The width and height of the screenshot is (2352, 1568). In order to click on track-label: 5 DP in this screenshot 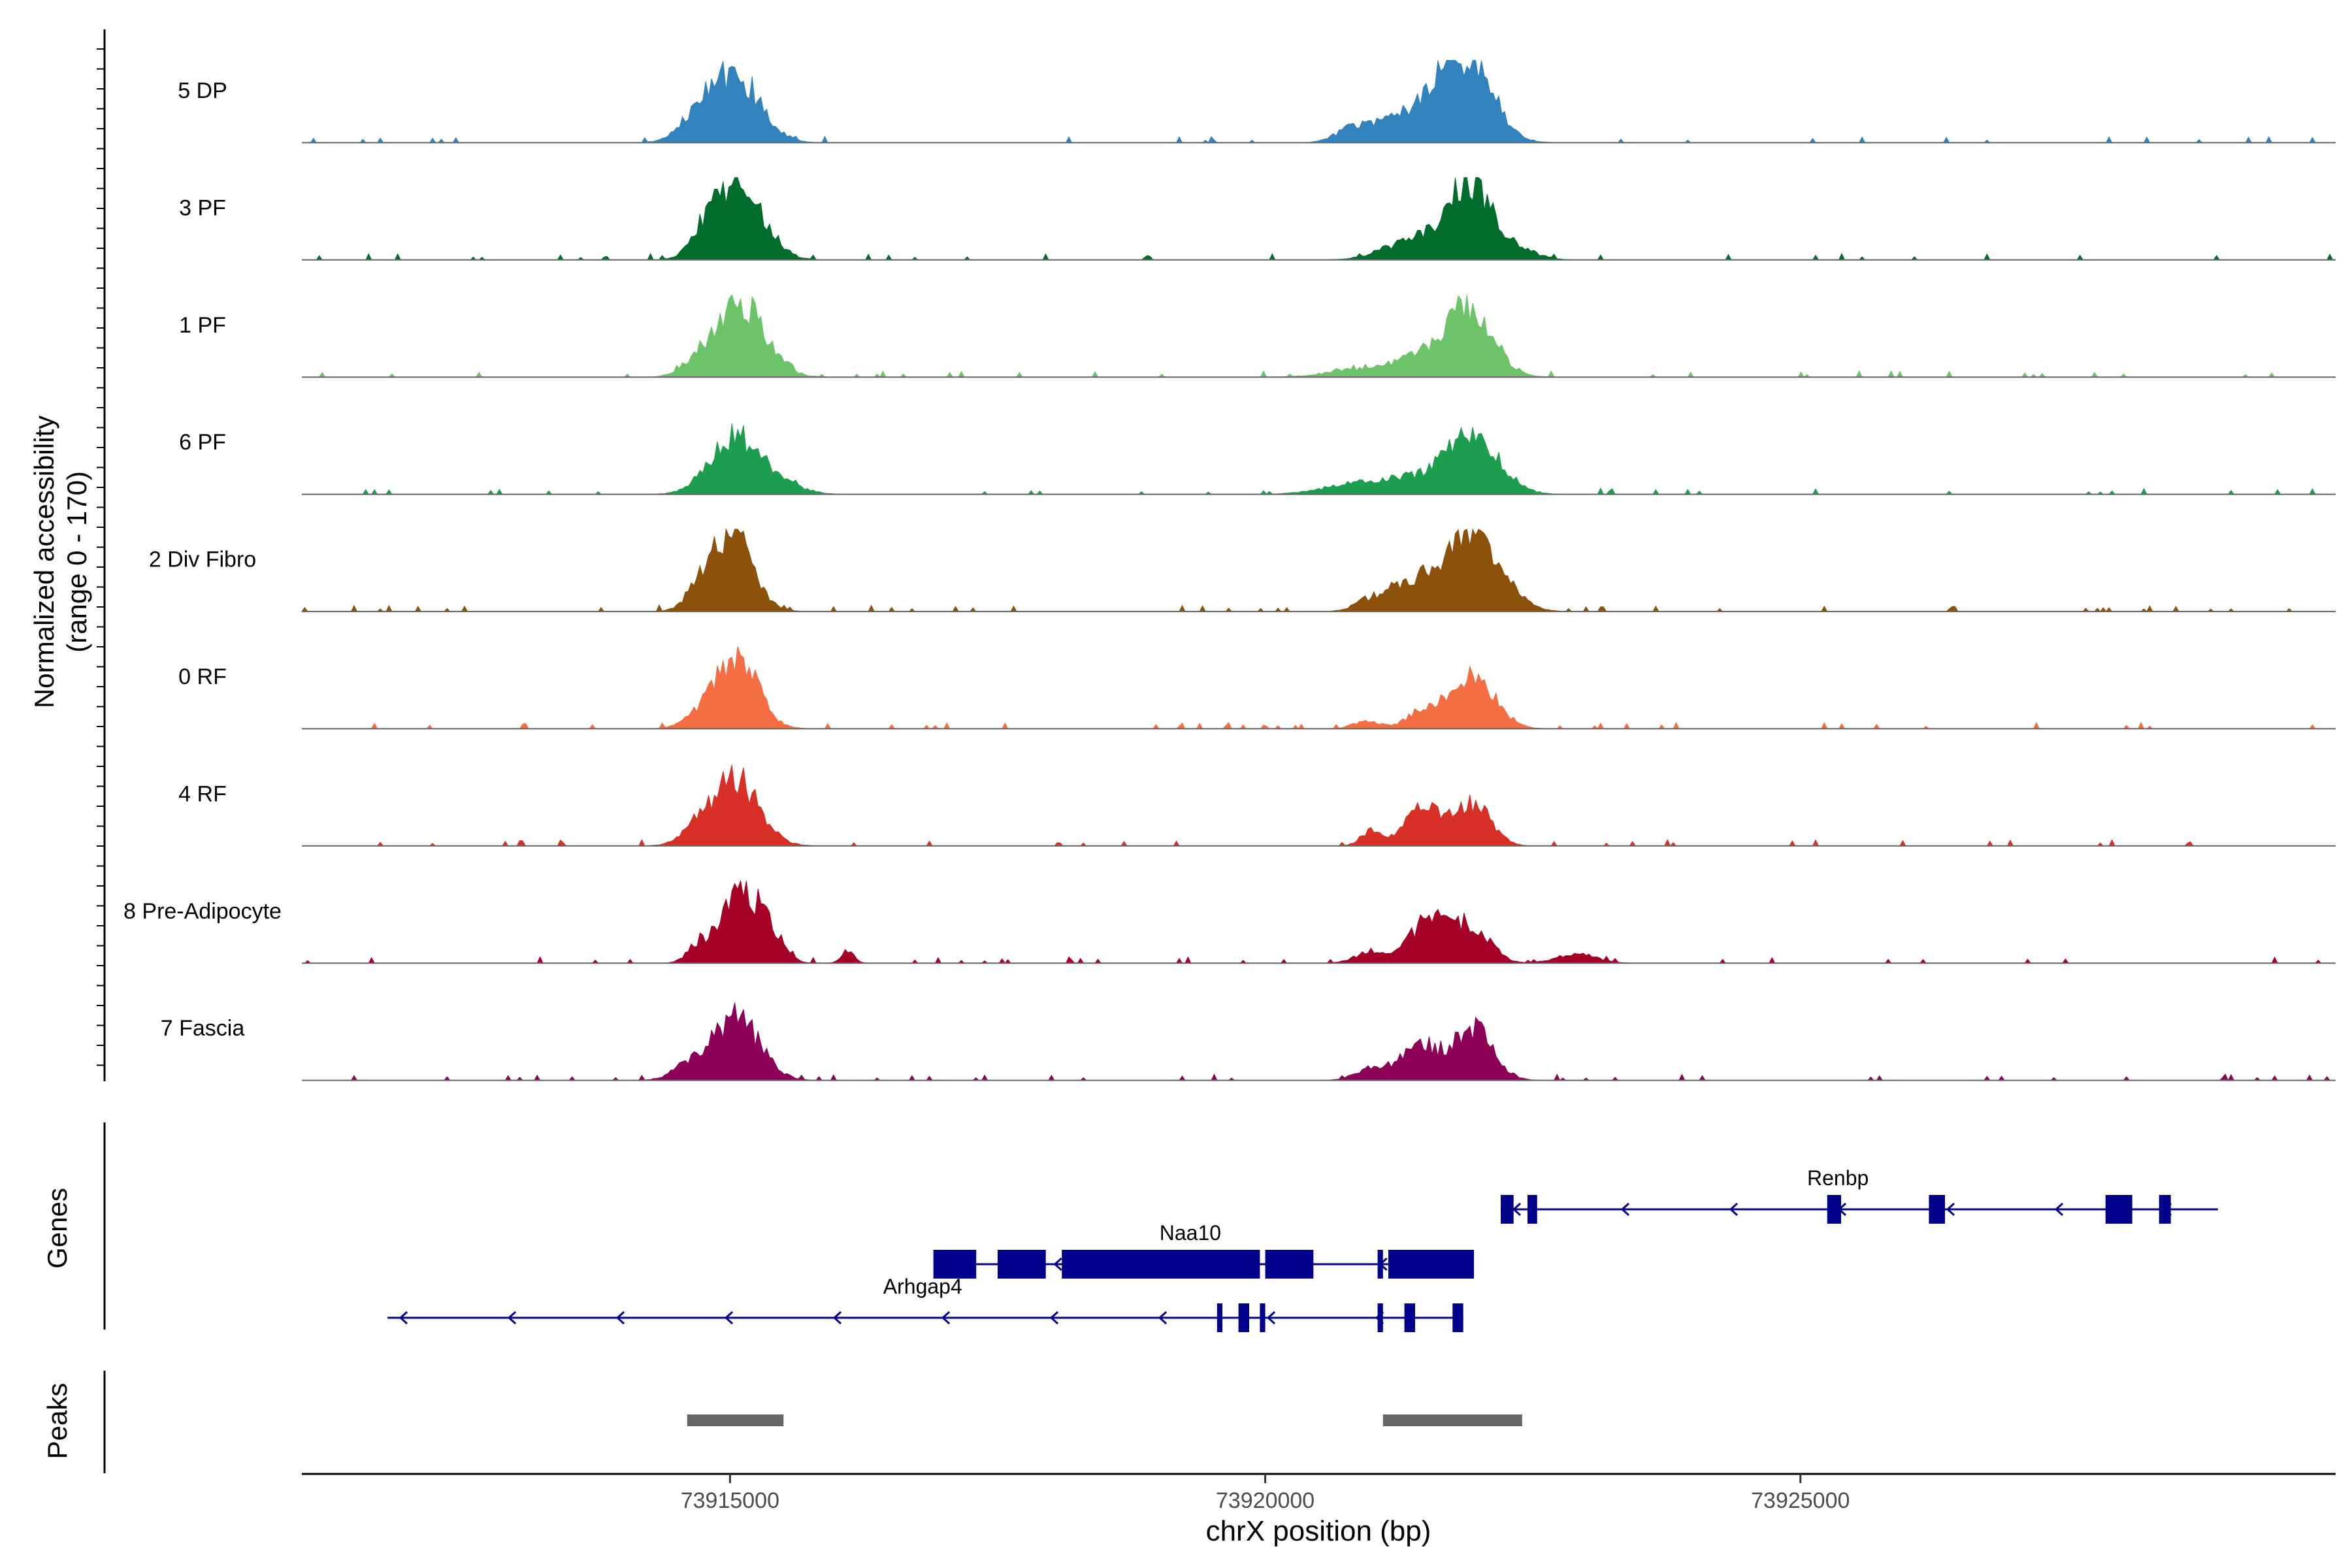, I will do `click(202, 90)`.